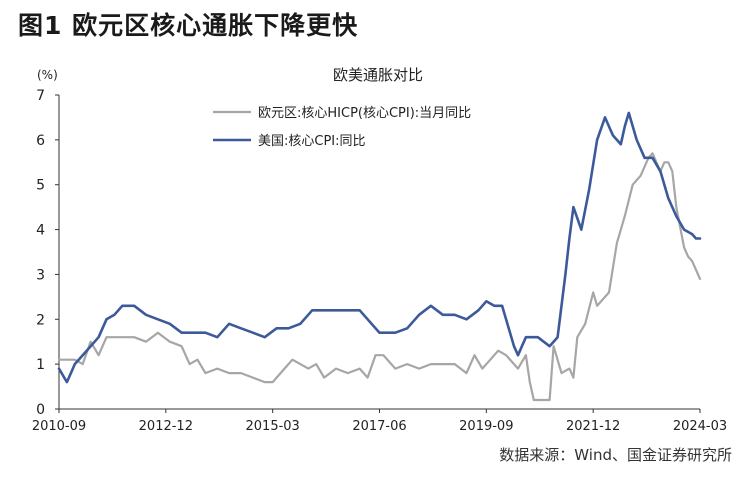 The image size is (750, 483). I want to click on y-tick-label: 6, so click(40, 141).